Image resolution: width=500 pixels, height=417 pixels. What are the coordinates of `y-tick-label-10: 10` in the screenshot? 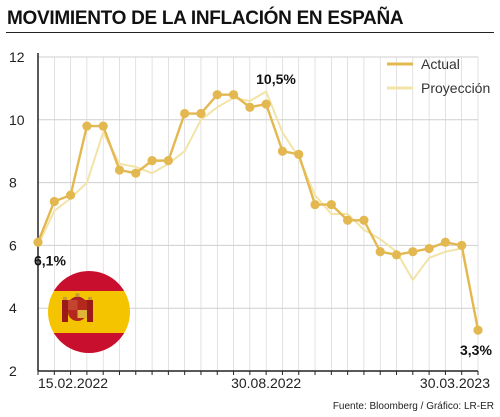 It's located at (17, 120).